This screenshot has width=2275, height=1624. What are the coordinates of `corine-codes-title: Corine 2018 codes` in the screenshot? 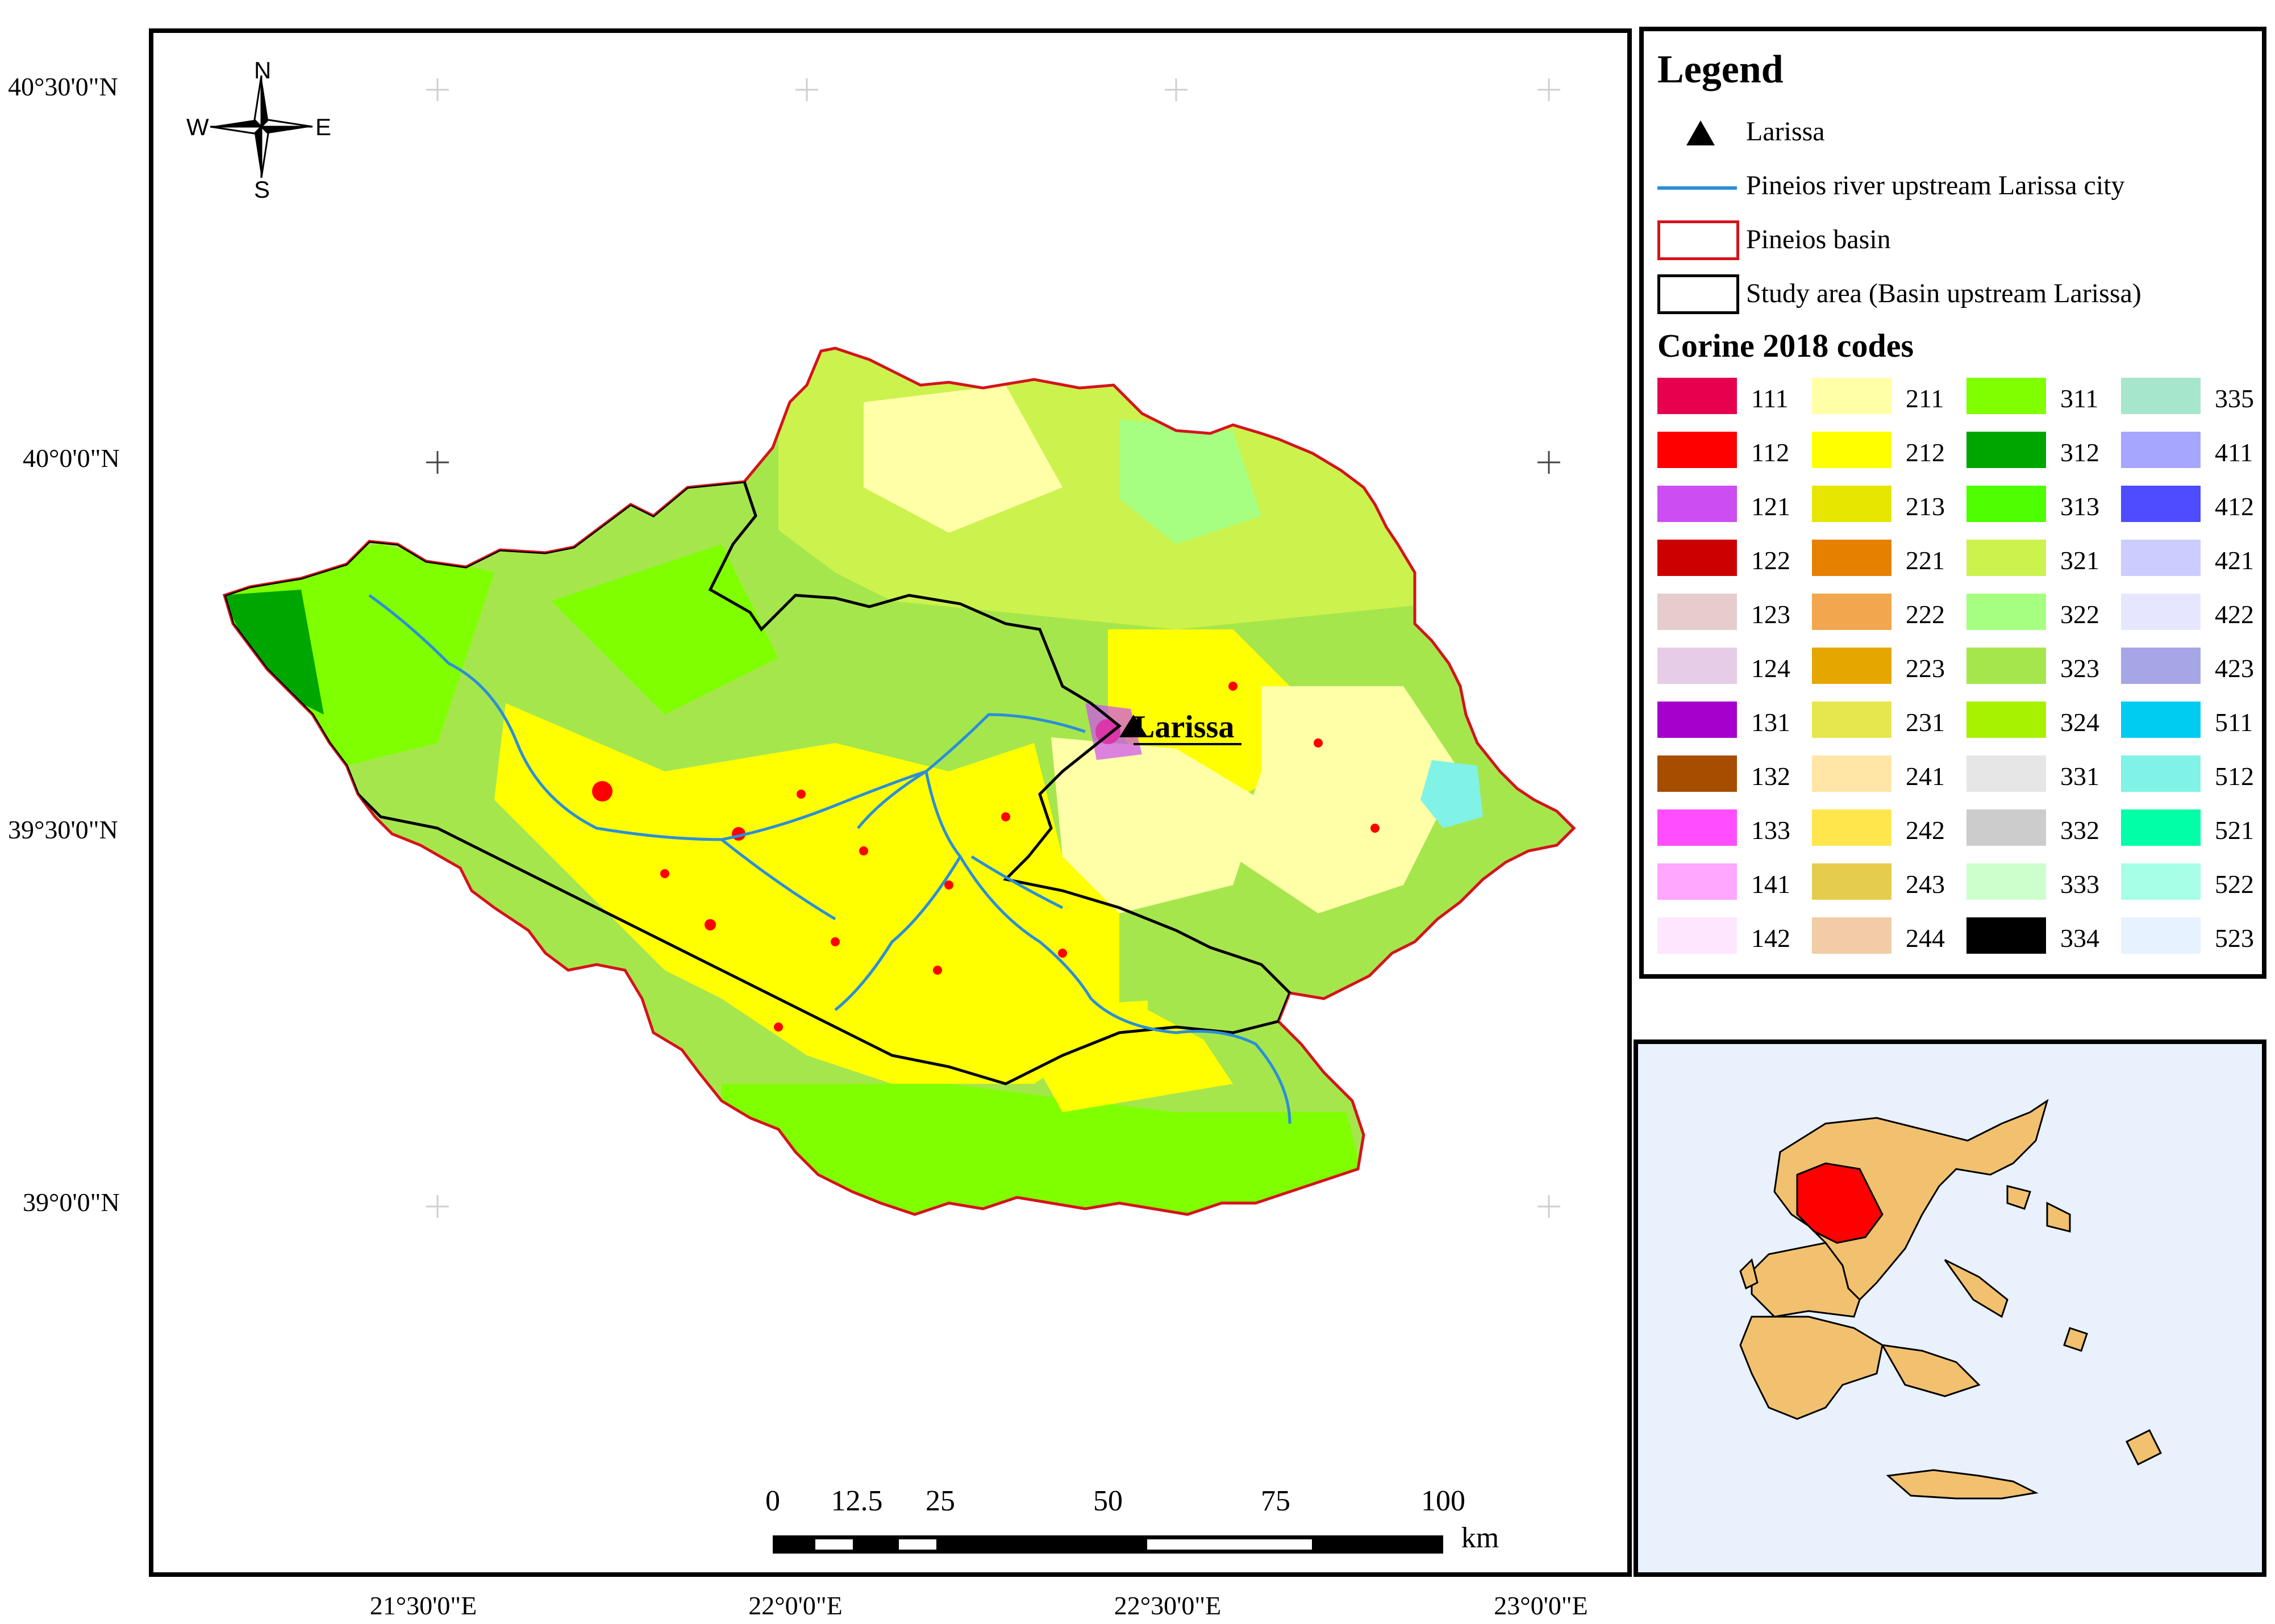 It's located at (1786, 345).